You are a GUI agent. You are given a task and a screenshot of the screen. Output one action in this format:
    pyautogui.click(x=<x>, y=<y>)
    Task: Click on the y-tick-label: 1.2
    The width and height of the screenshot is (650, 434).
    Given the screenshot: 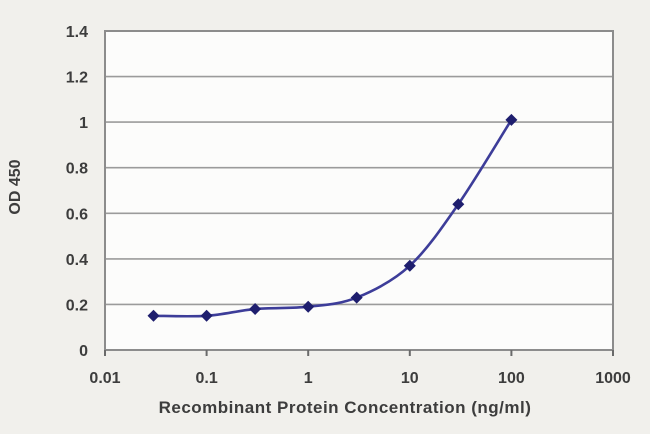 What is the action you would take?
    pyautogui.click(x=77, y=78)
    